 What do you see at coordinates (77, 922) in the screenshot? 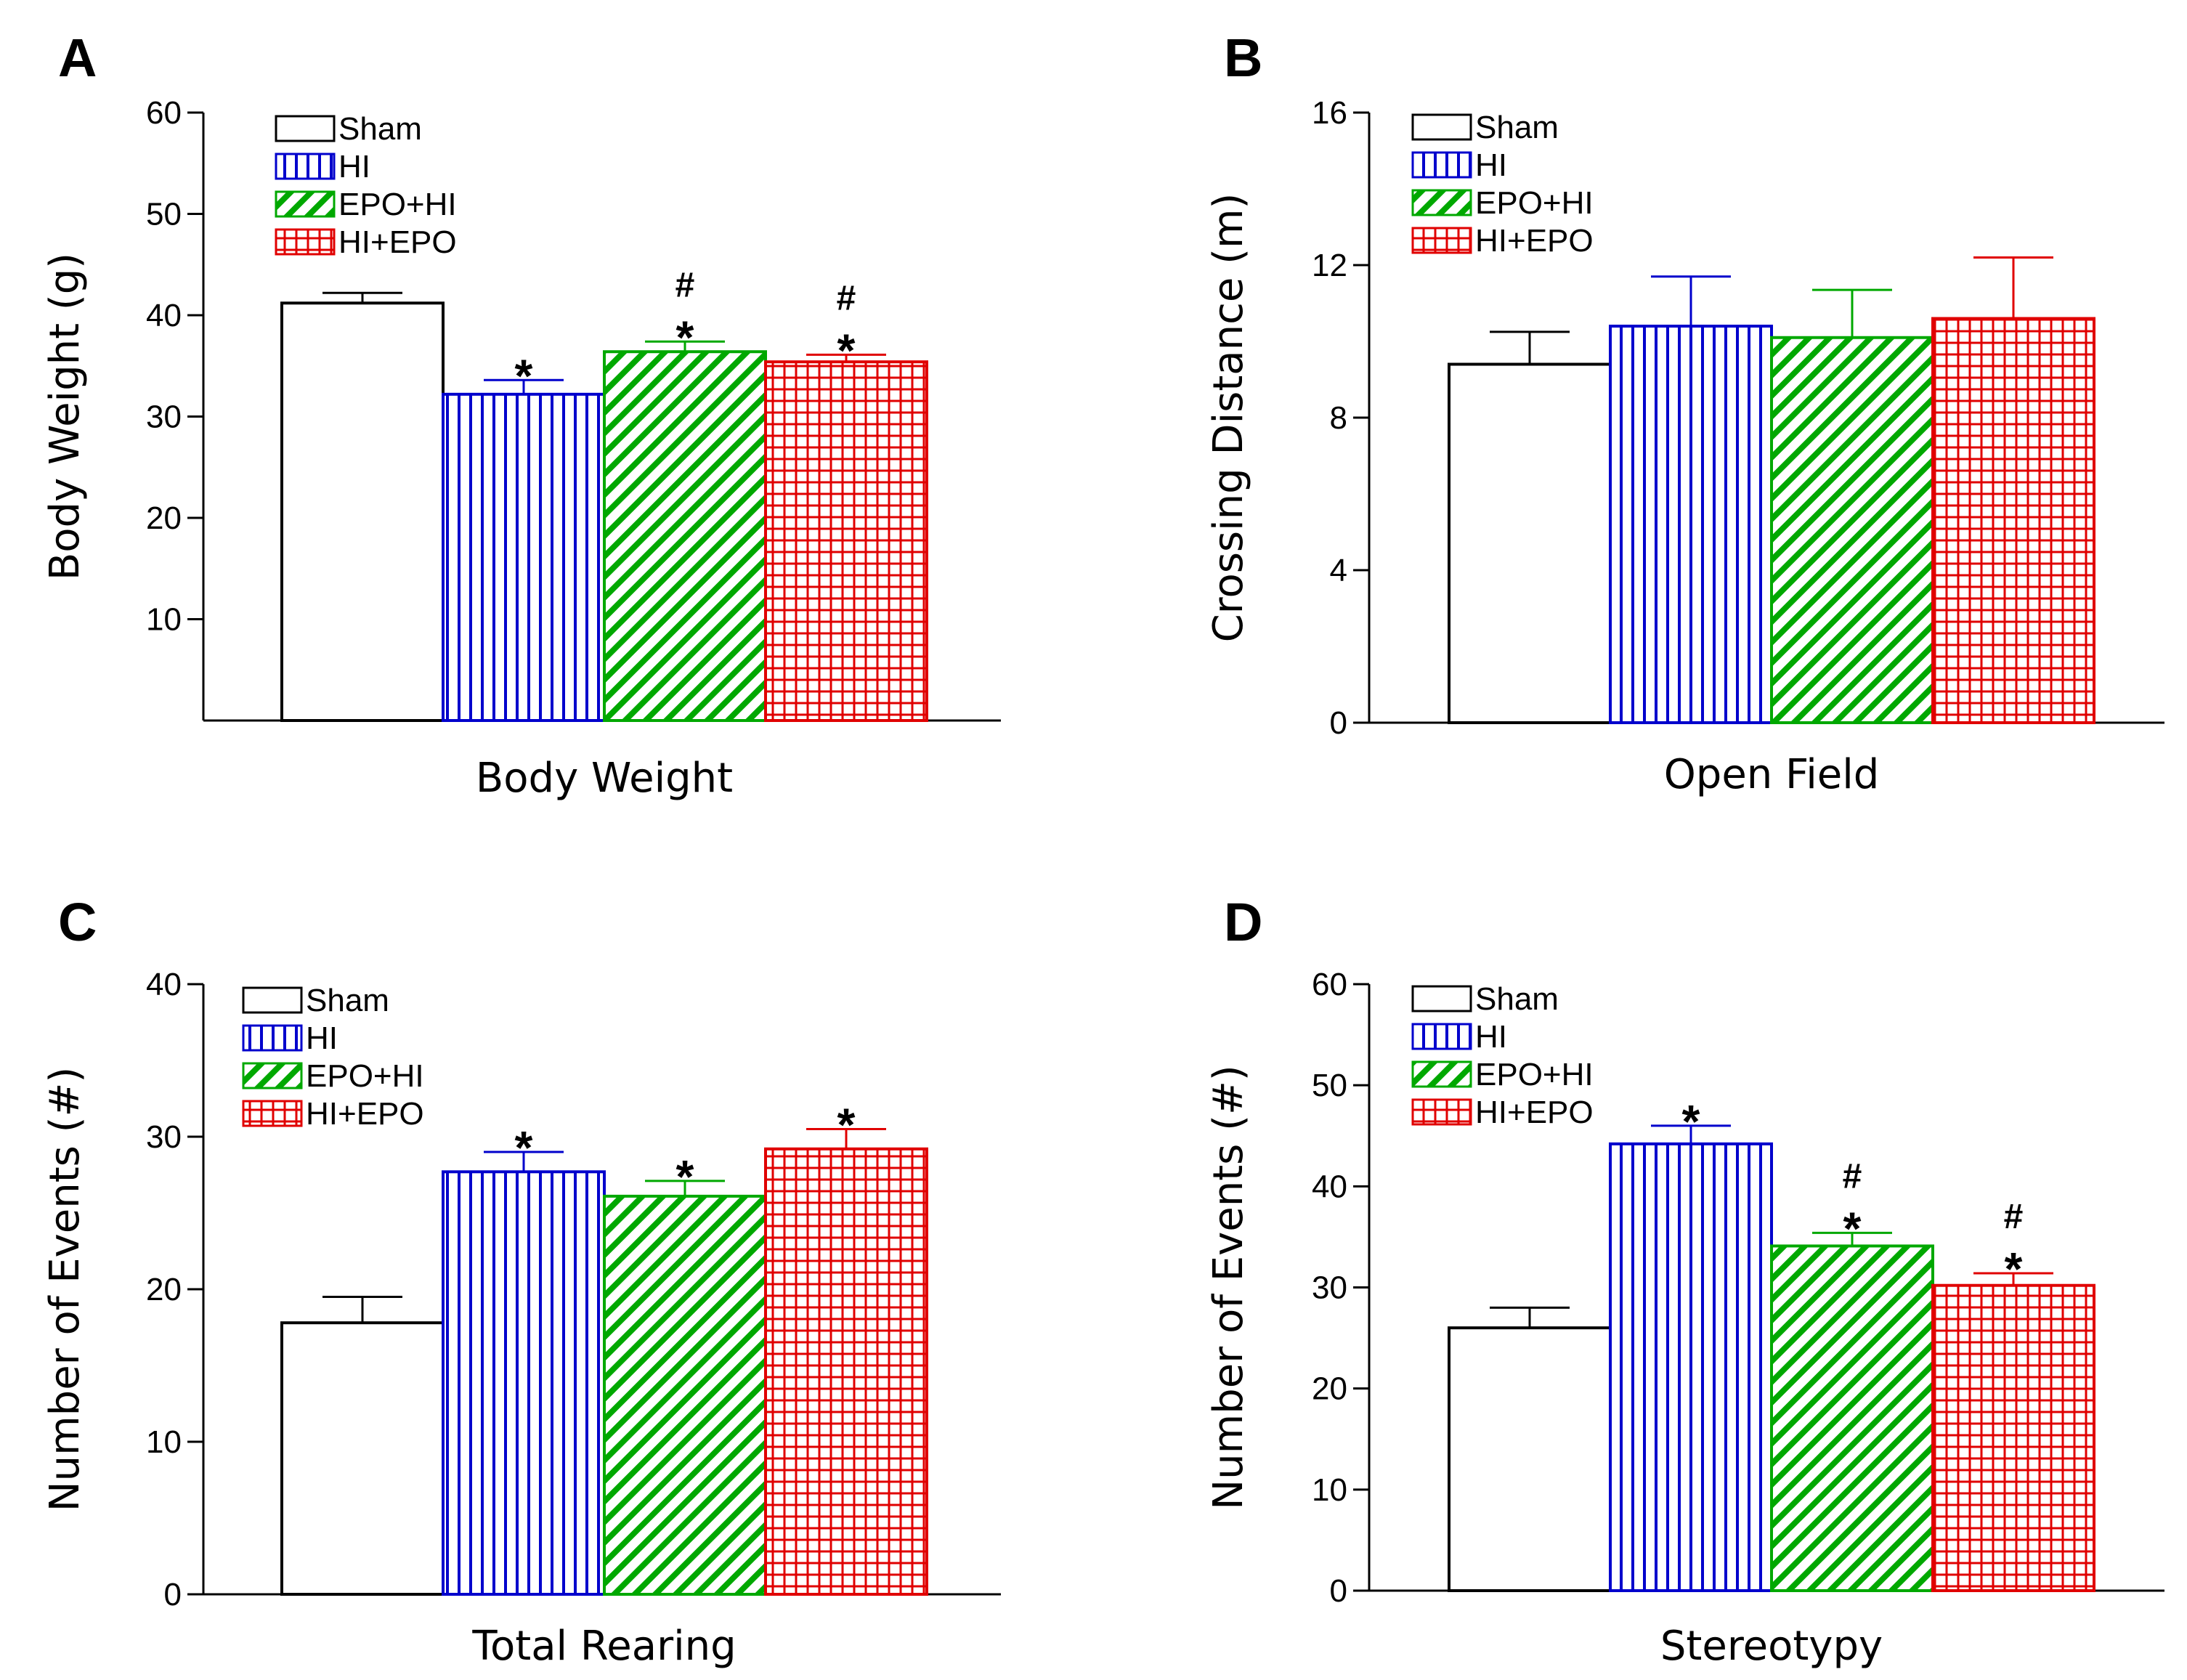
I see `panel-letter: C` at bounding box center [77, 922].